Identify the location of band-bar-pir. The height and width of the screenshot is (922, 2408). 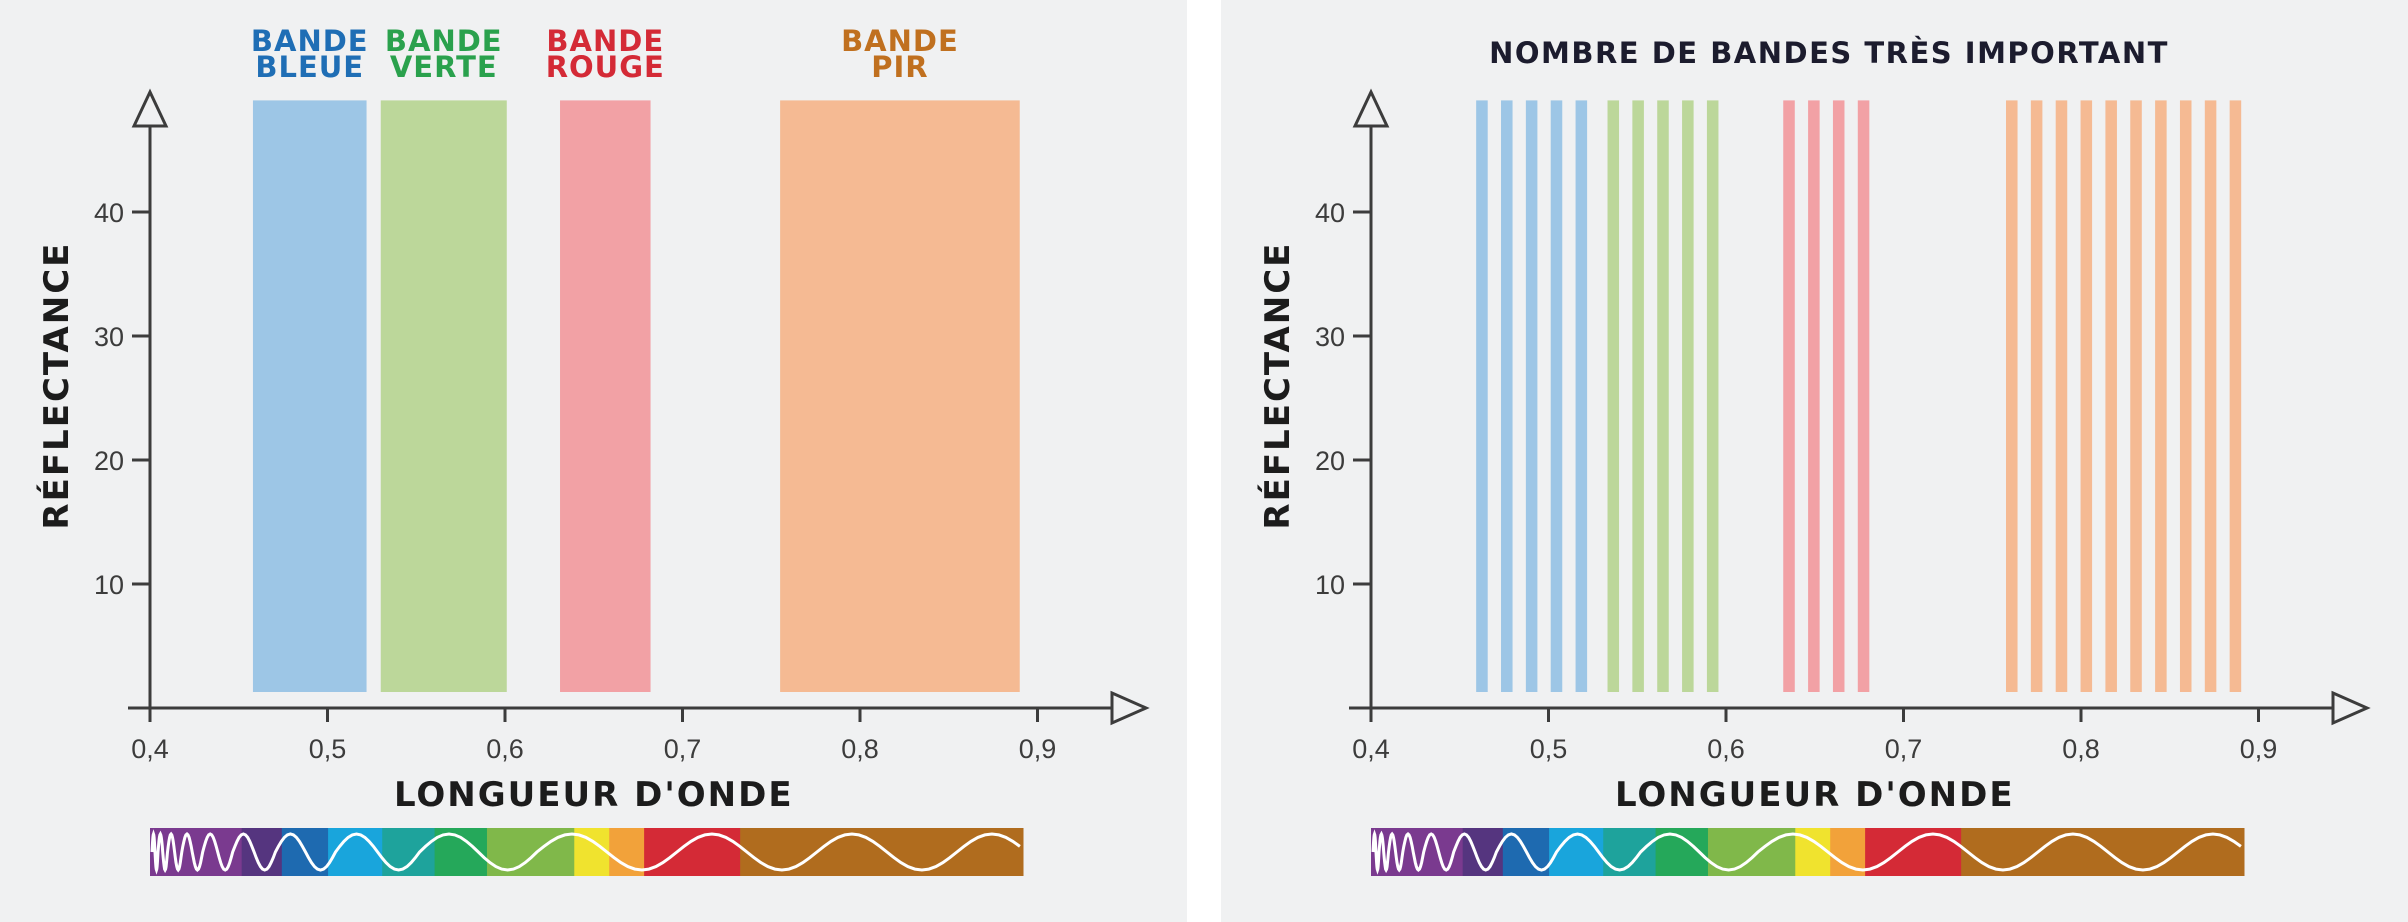
(900, 396).